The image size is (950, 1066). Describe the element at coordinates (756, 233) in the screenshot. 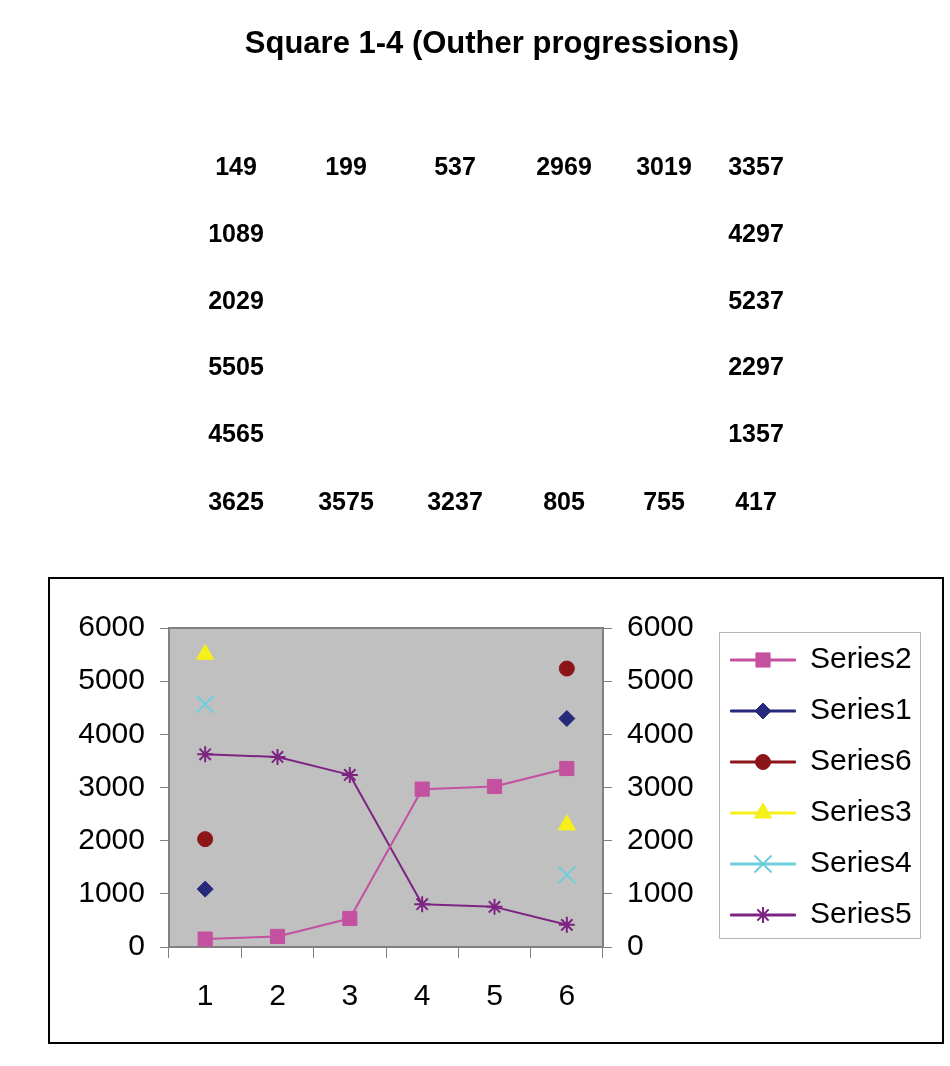

I see `text: 4297` at that location.